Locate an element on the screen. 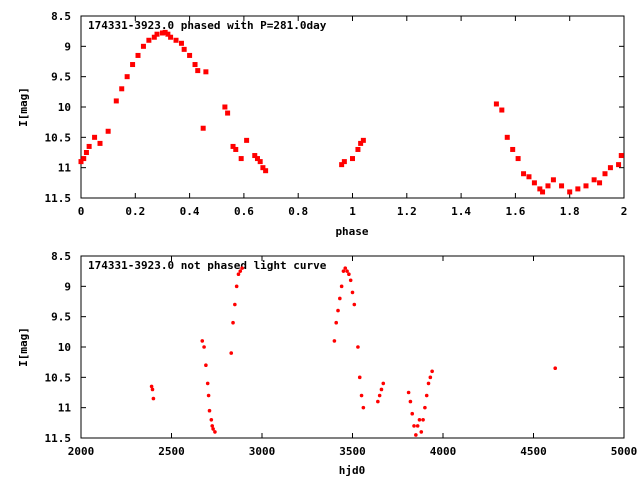  phased-x-tick-label: 0 is located at coordinates (81, 211).